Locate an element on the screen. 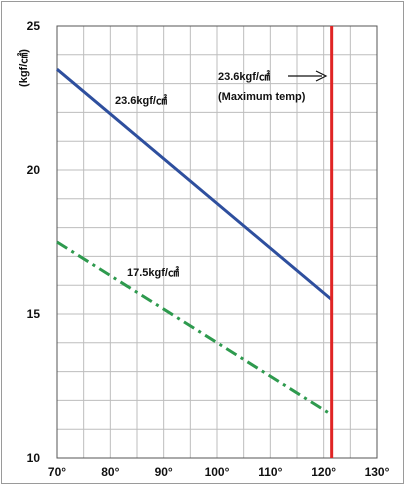  y-tick-label: 10 is located at coordinates (34, 458).